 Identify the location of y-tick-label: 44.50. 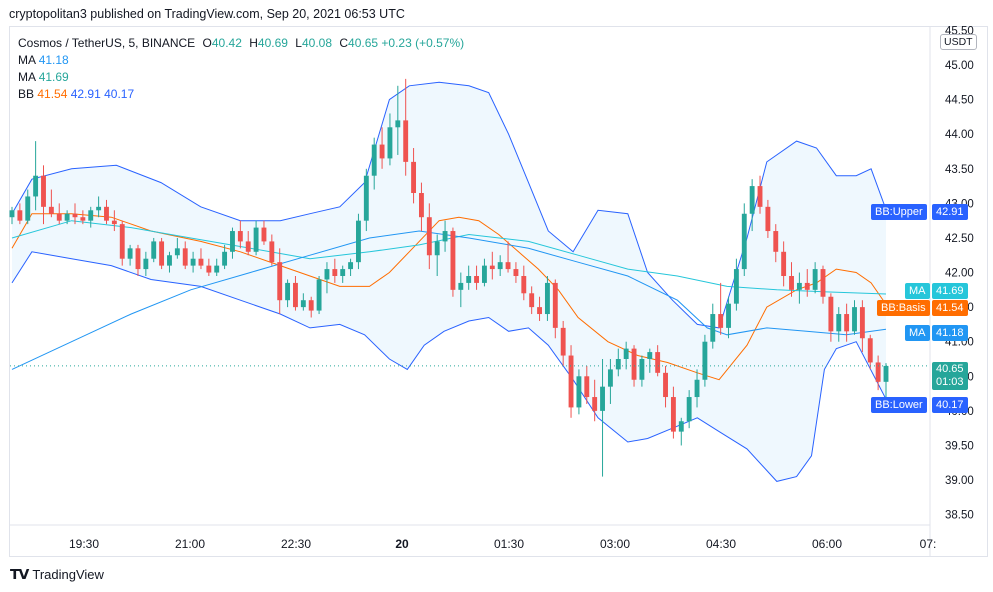
(959, 101).